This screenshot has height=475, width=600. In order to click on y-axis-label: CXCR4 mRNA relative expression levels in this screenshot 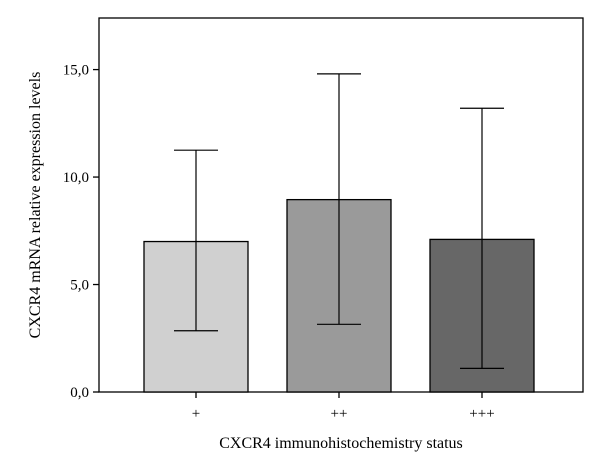, I will do `click(35, 205)`.